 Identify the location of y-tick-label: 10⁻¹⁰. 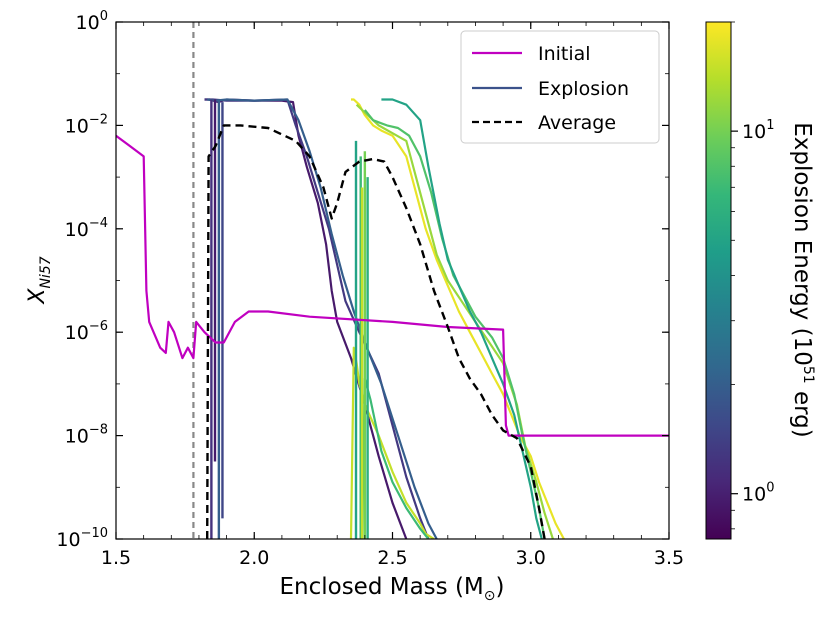
(82, 538).